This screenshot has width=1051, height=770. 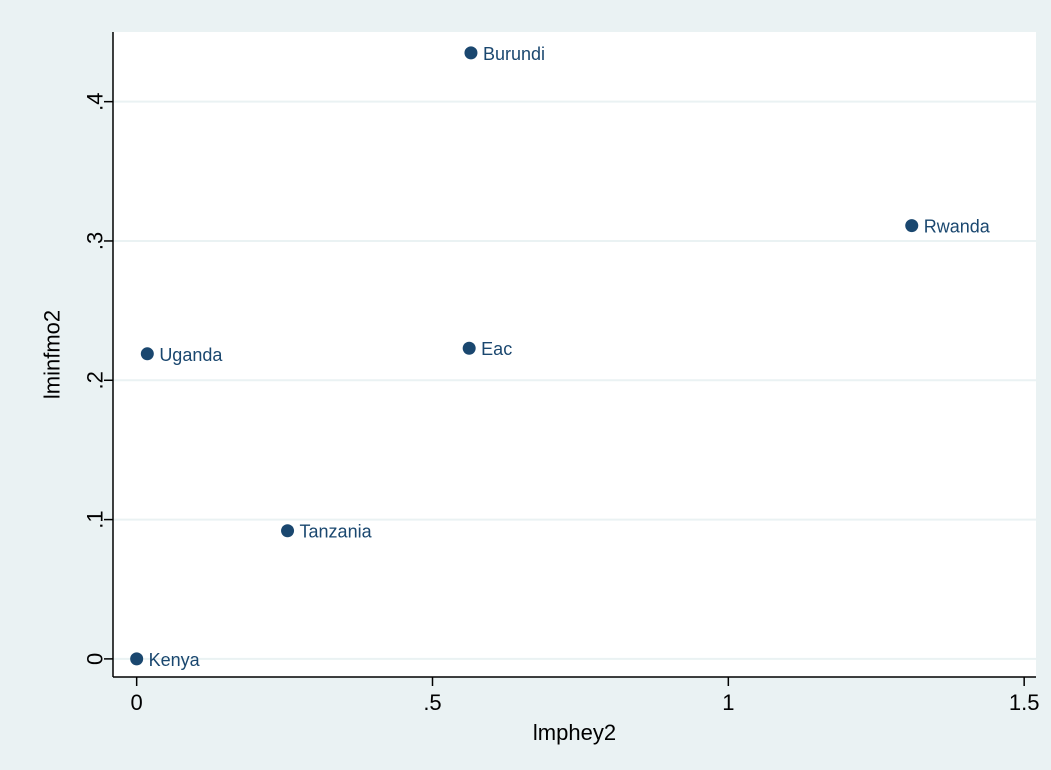 What do you see at coordinates (52, 354) in the screenshot?
I see `y-axis-title: lminfmo2` at bounding box center [52, 354].